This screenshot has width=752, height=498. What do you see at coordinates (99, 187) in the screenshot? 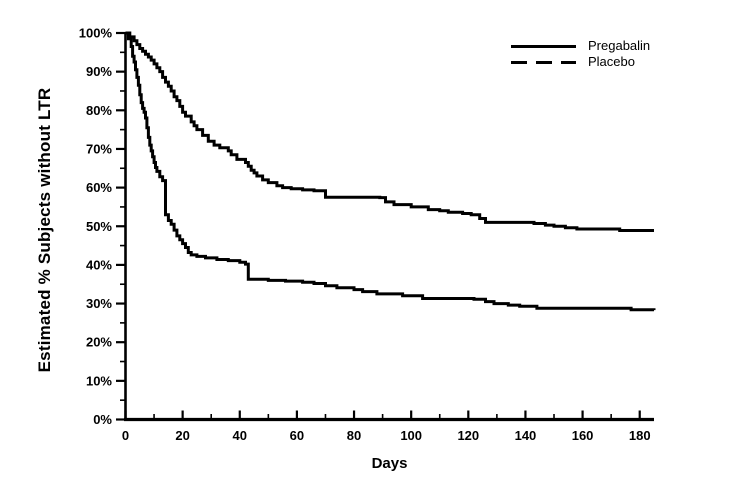
I see `y-tick-label: 60%` at bounding box center [99, 187].